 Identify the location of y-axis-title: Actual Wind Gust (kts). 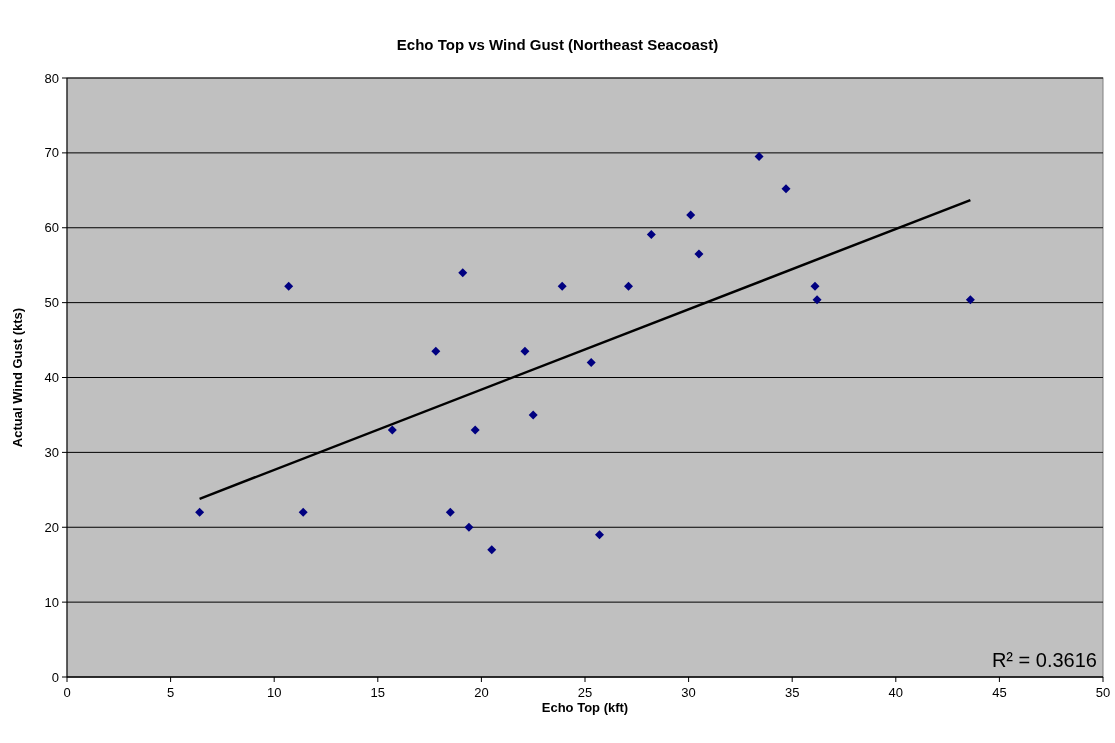
(17, 377).